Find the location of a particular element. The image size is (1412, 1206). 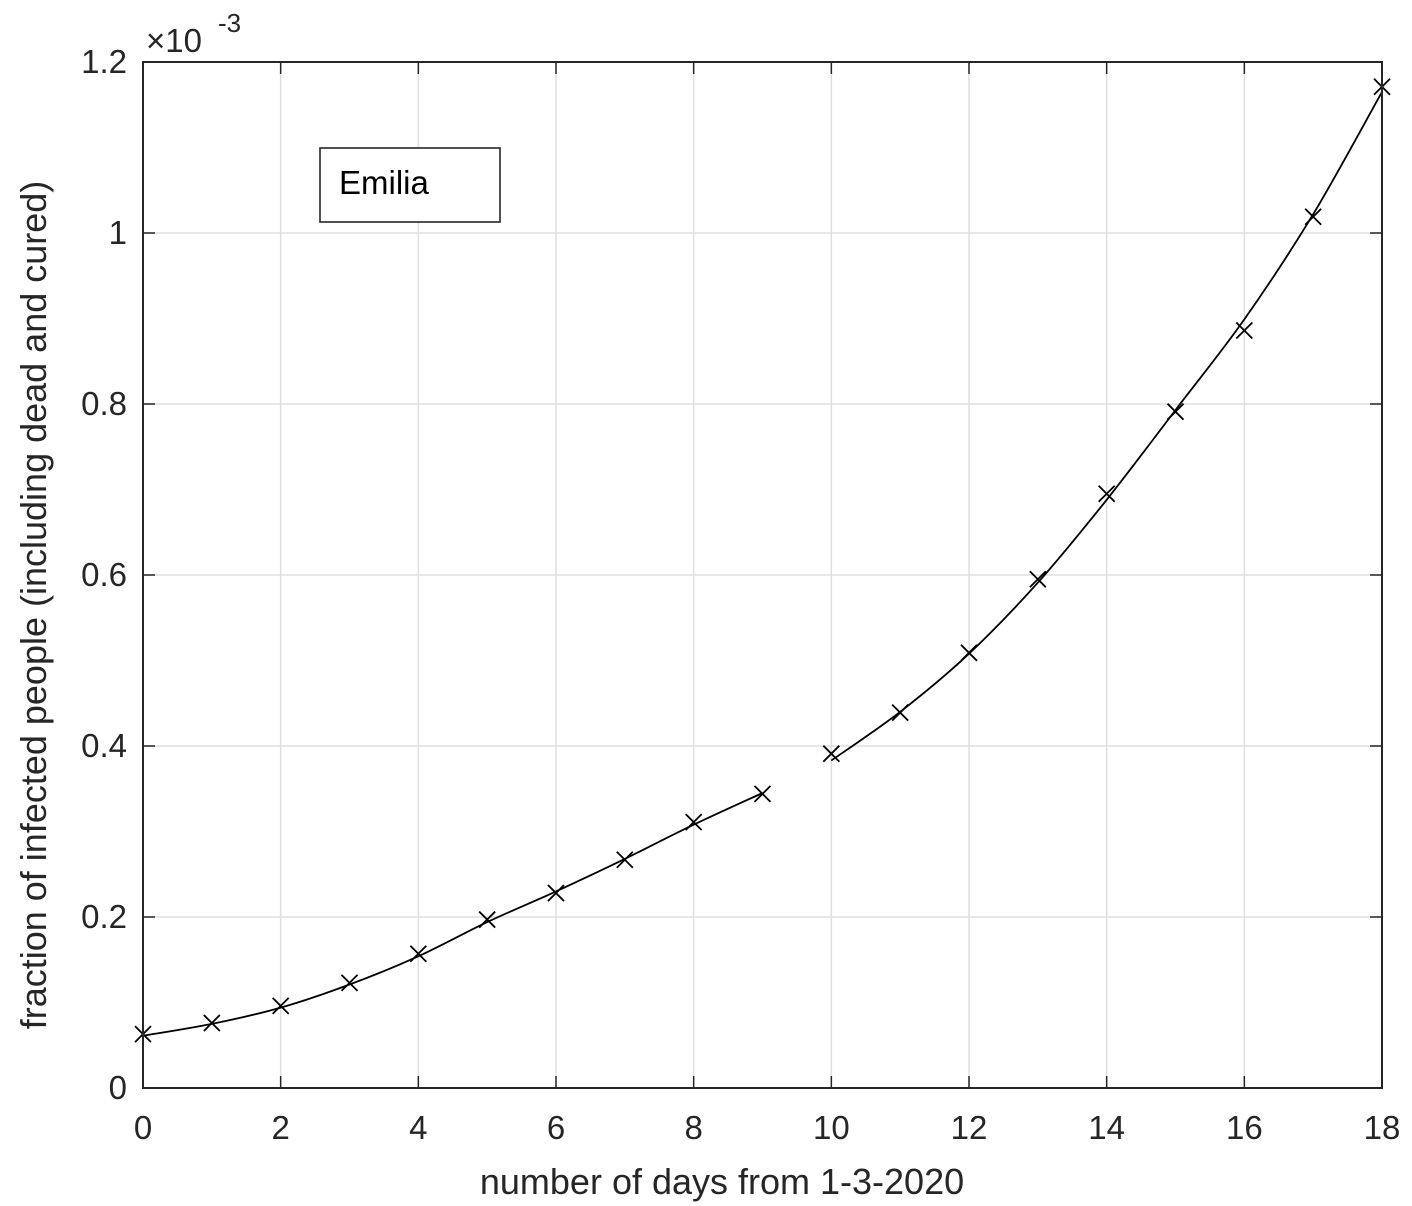

x-tick-label: 0 is located at coordinates (143, 1127).